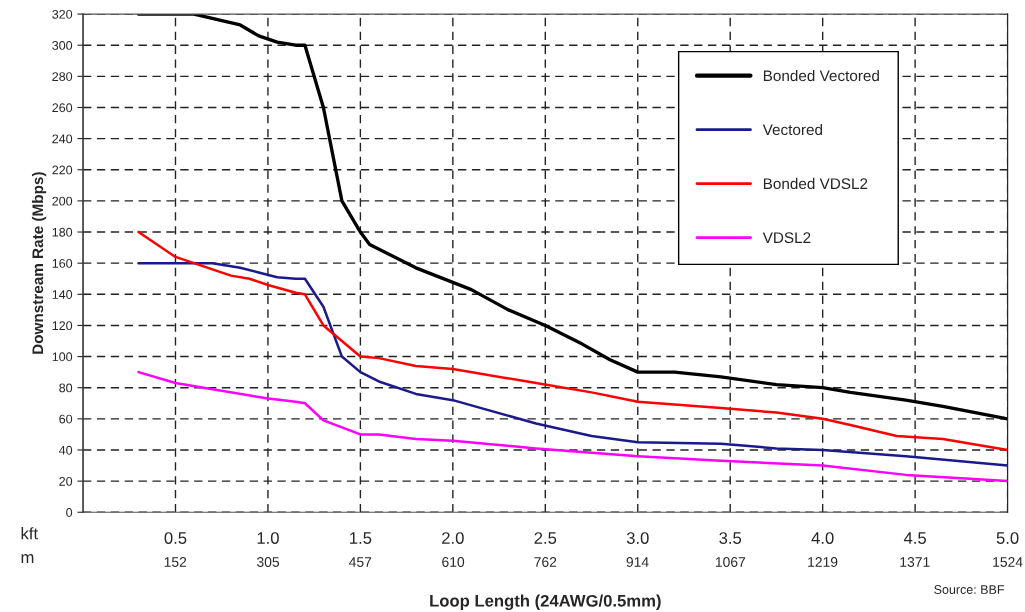  What do you see at coordinates (545, 538) in the screenshot?
I see `x-tick-label: 2.5` at bounding box center [545, 538].